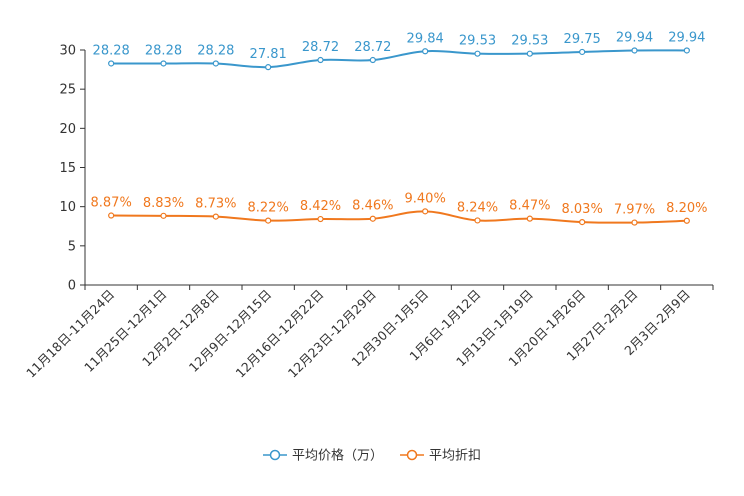 This screenshot has width=744, height=496. What do you see at coordinates (70, 334) in the screenshot?
I see `x-tick-label: 11月18日-11月24日` at bounding box center [70, 334].